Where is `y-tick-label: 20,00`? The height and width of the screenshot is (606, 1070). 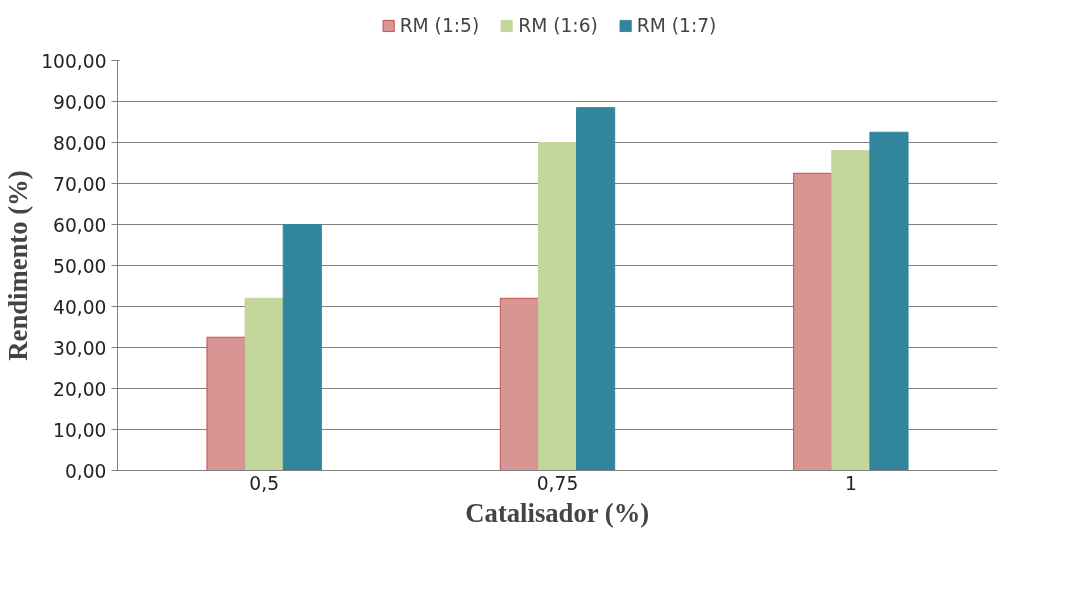
y-tick-label: 20,00 is located at coordinates (80, 389).